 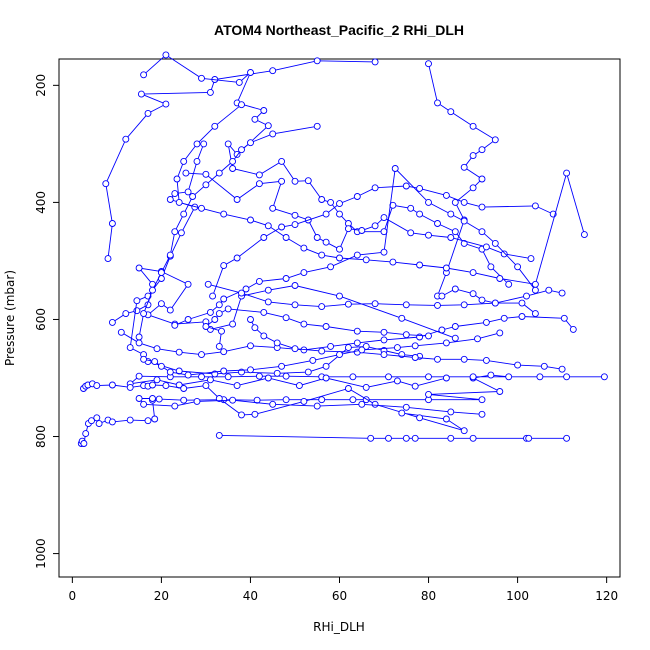 What do you see at coordinates (46, 321) in the screenshot?
I see `y-axis: 200 400 600 800 1000` at bounding box center [46, 321].